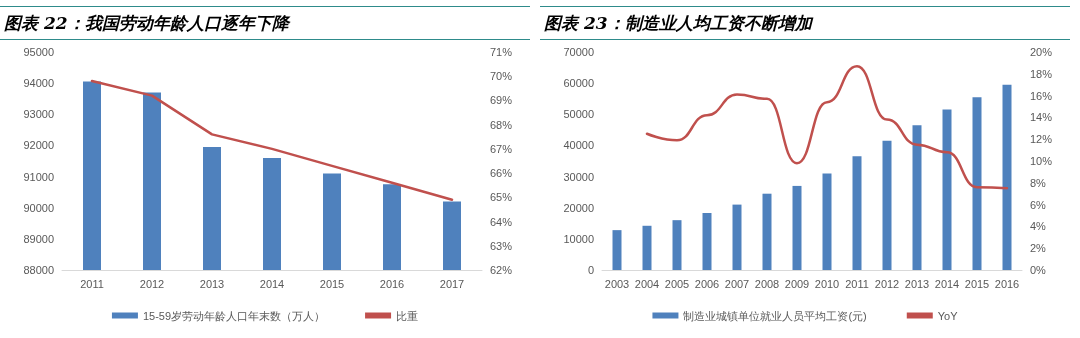 The width and height of the screenshot is (1080, 338). Describe the element at coordinates (578, 114) in the screenshot. I see `y-tick-label: 50000` at that location.